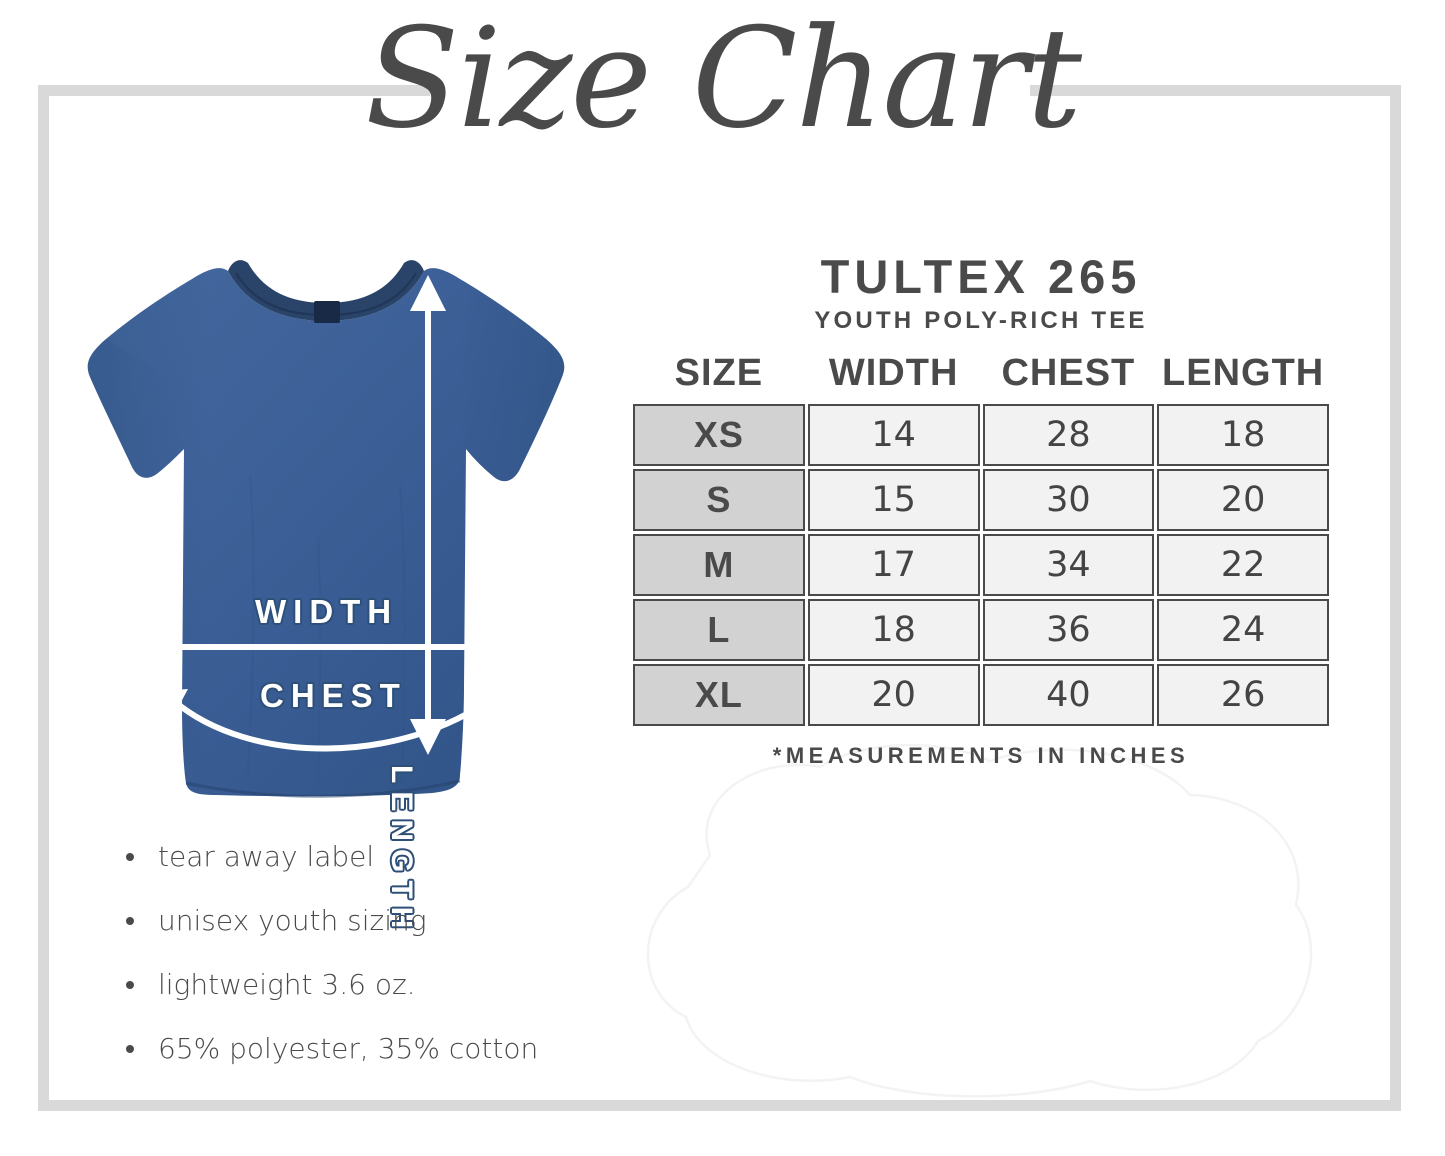 This screenshot has height=1156, width=1445. Describe the element at coordinates (719, 499) in the screenshot. I see `cell-size: S` at that location.